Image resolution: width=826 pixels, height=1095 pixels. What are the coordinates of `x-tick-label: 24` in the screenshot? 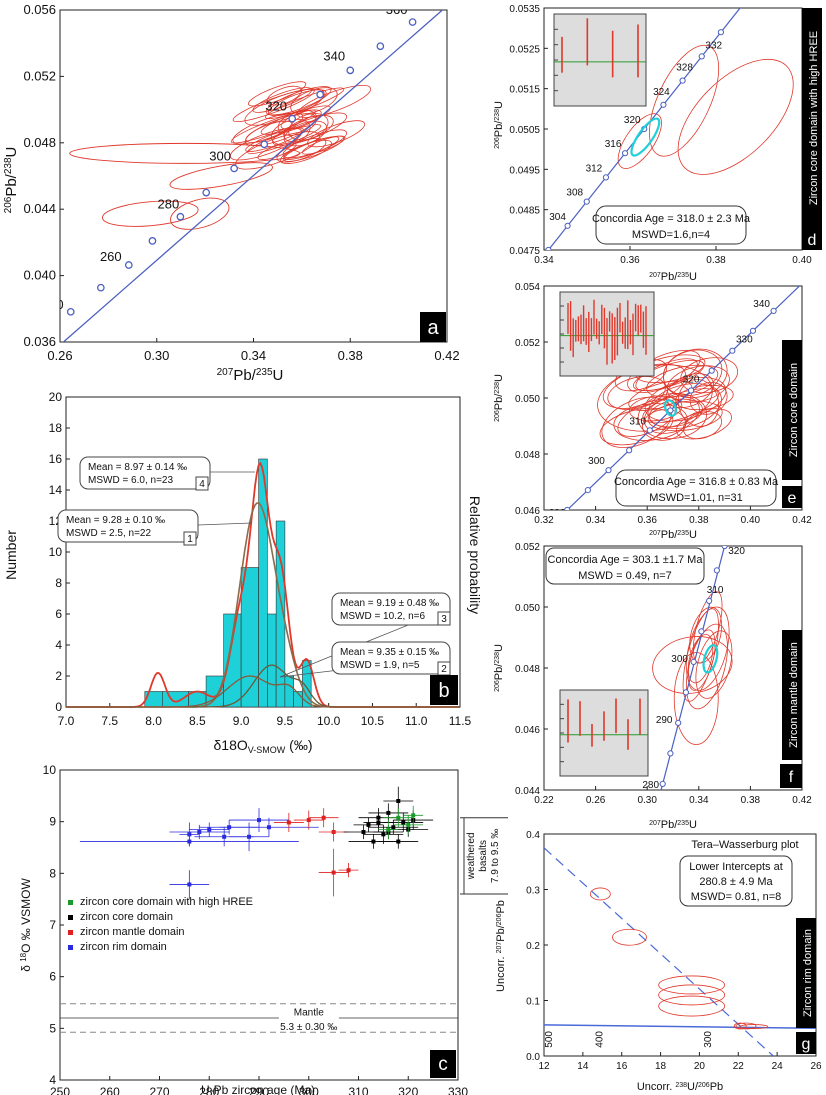 It's located at (778, 1066).